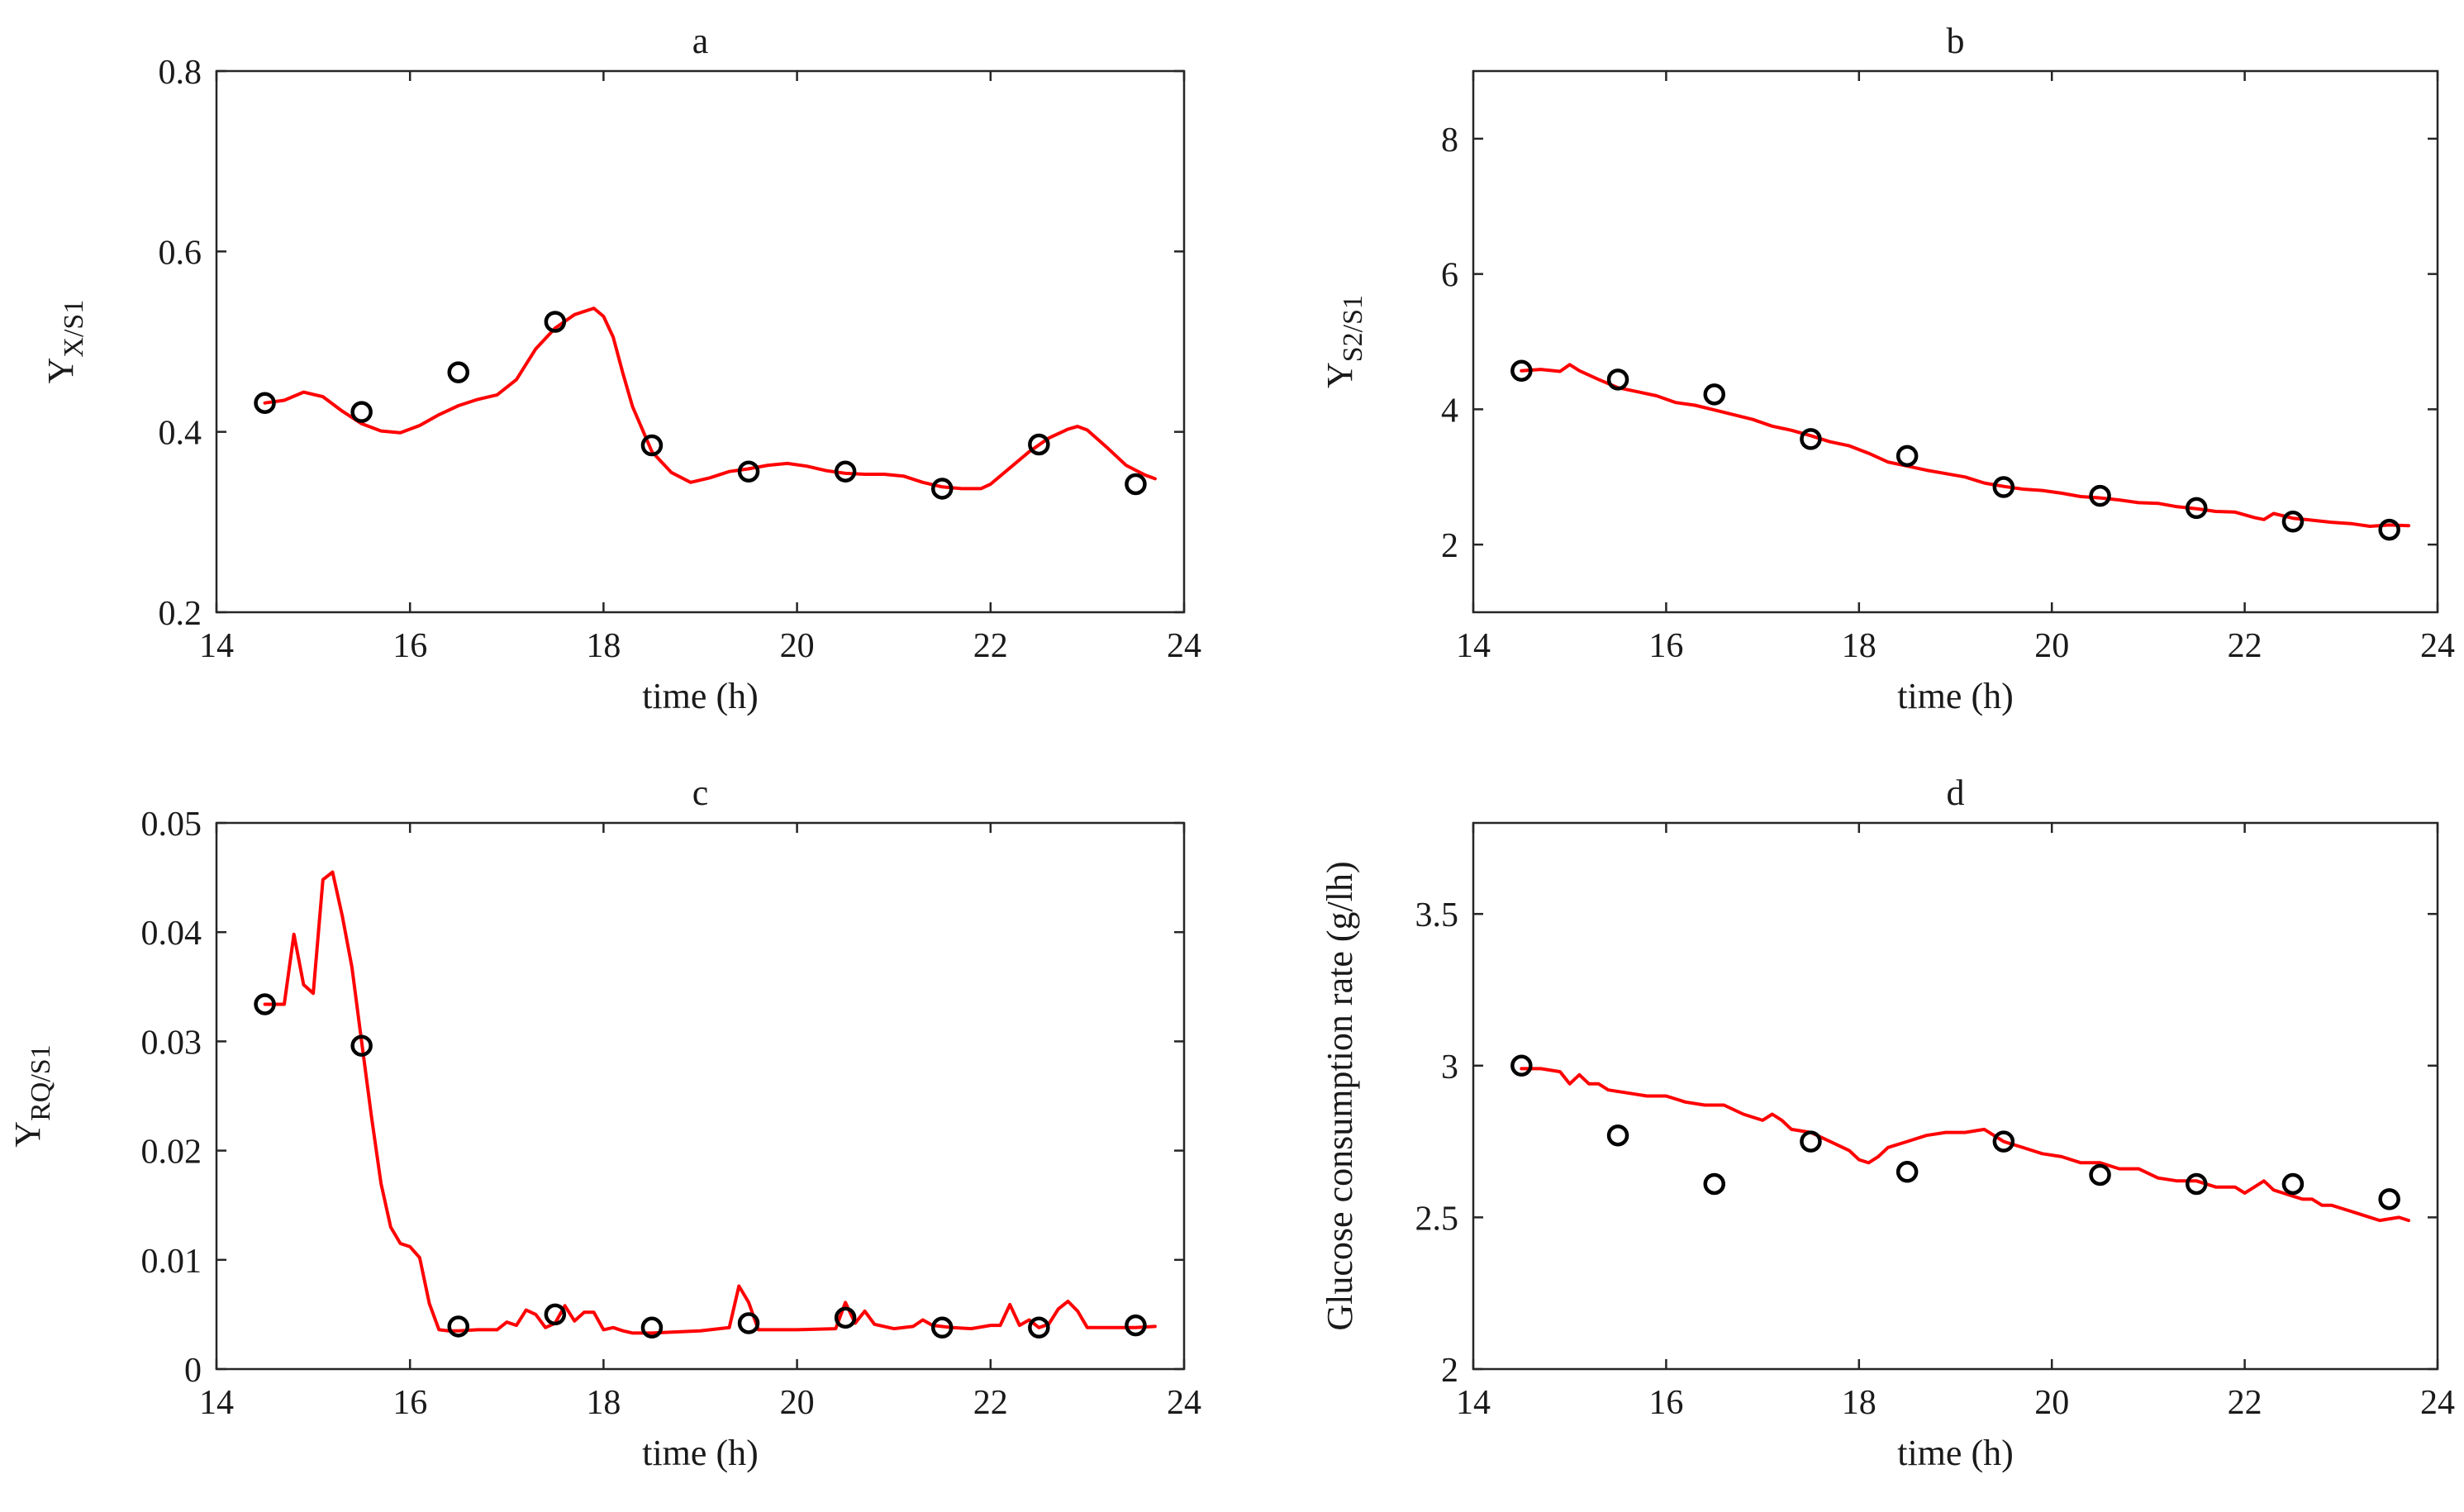 The image size is (2464, 1512). Describe the element at coordinates (1449, 411) in the screenshot. I see `y-tick-label: 4` at that location.